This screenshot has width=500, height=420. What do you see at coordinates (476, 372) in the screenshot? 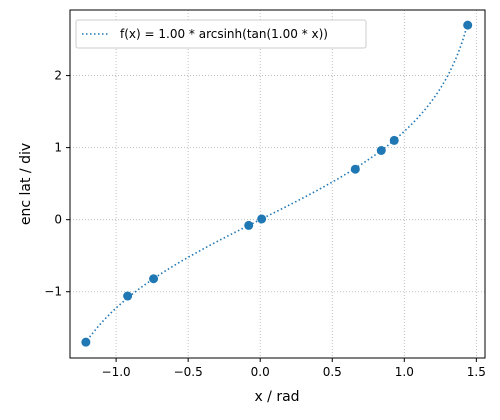
I see `x-tick-label: 1.5` at bounding box center [476, 372].